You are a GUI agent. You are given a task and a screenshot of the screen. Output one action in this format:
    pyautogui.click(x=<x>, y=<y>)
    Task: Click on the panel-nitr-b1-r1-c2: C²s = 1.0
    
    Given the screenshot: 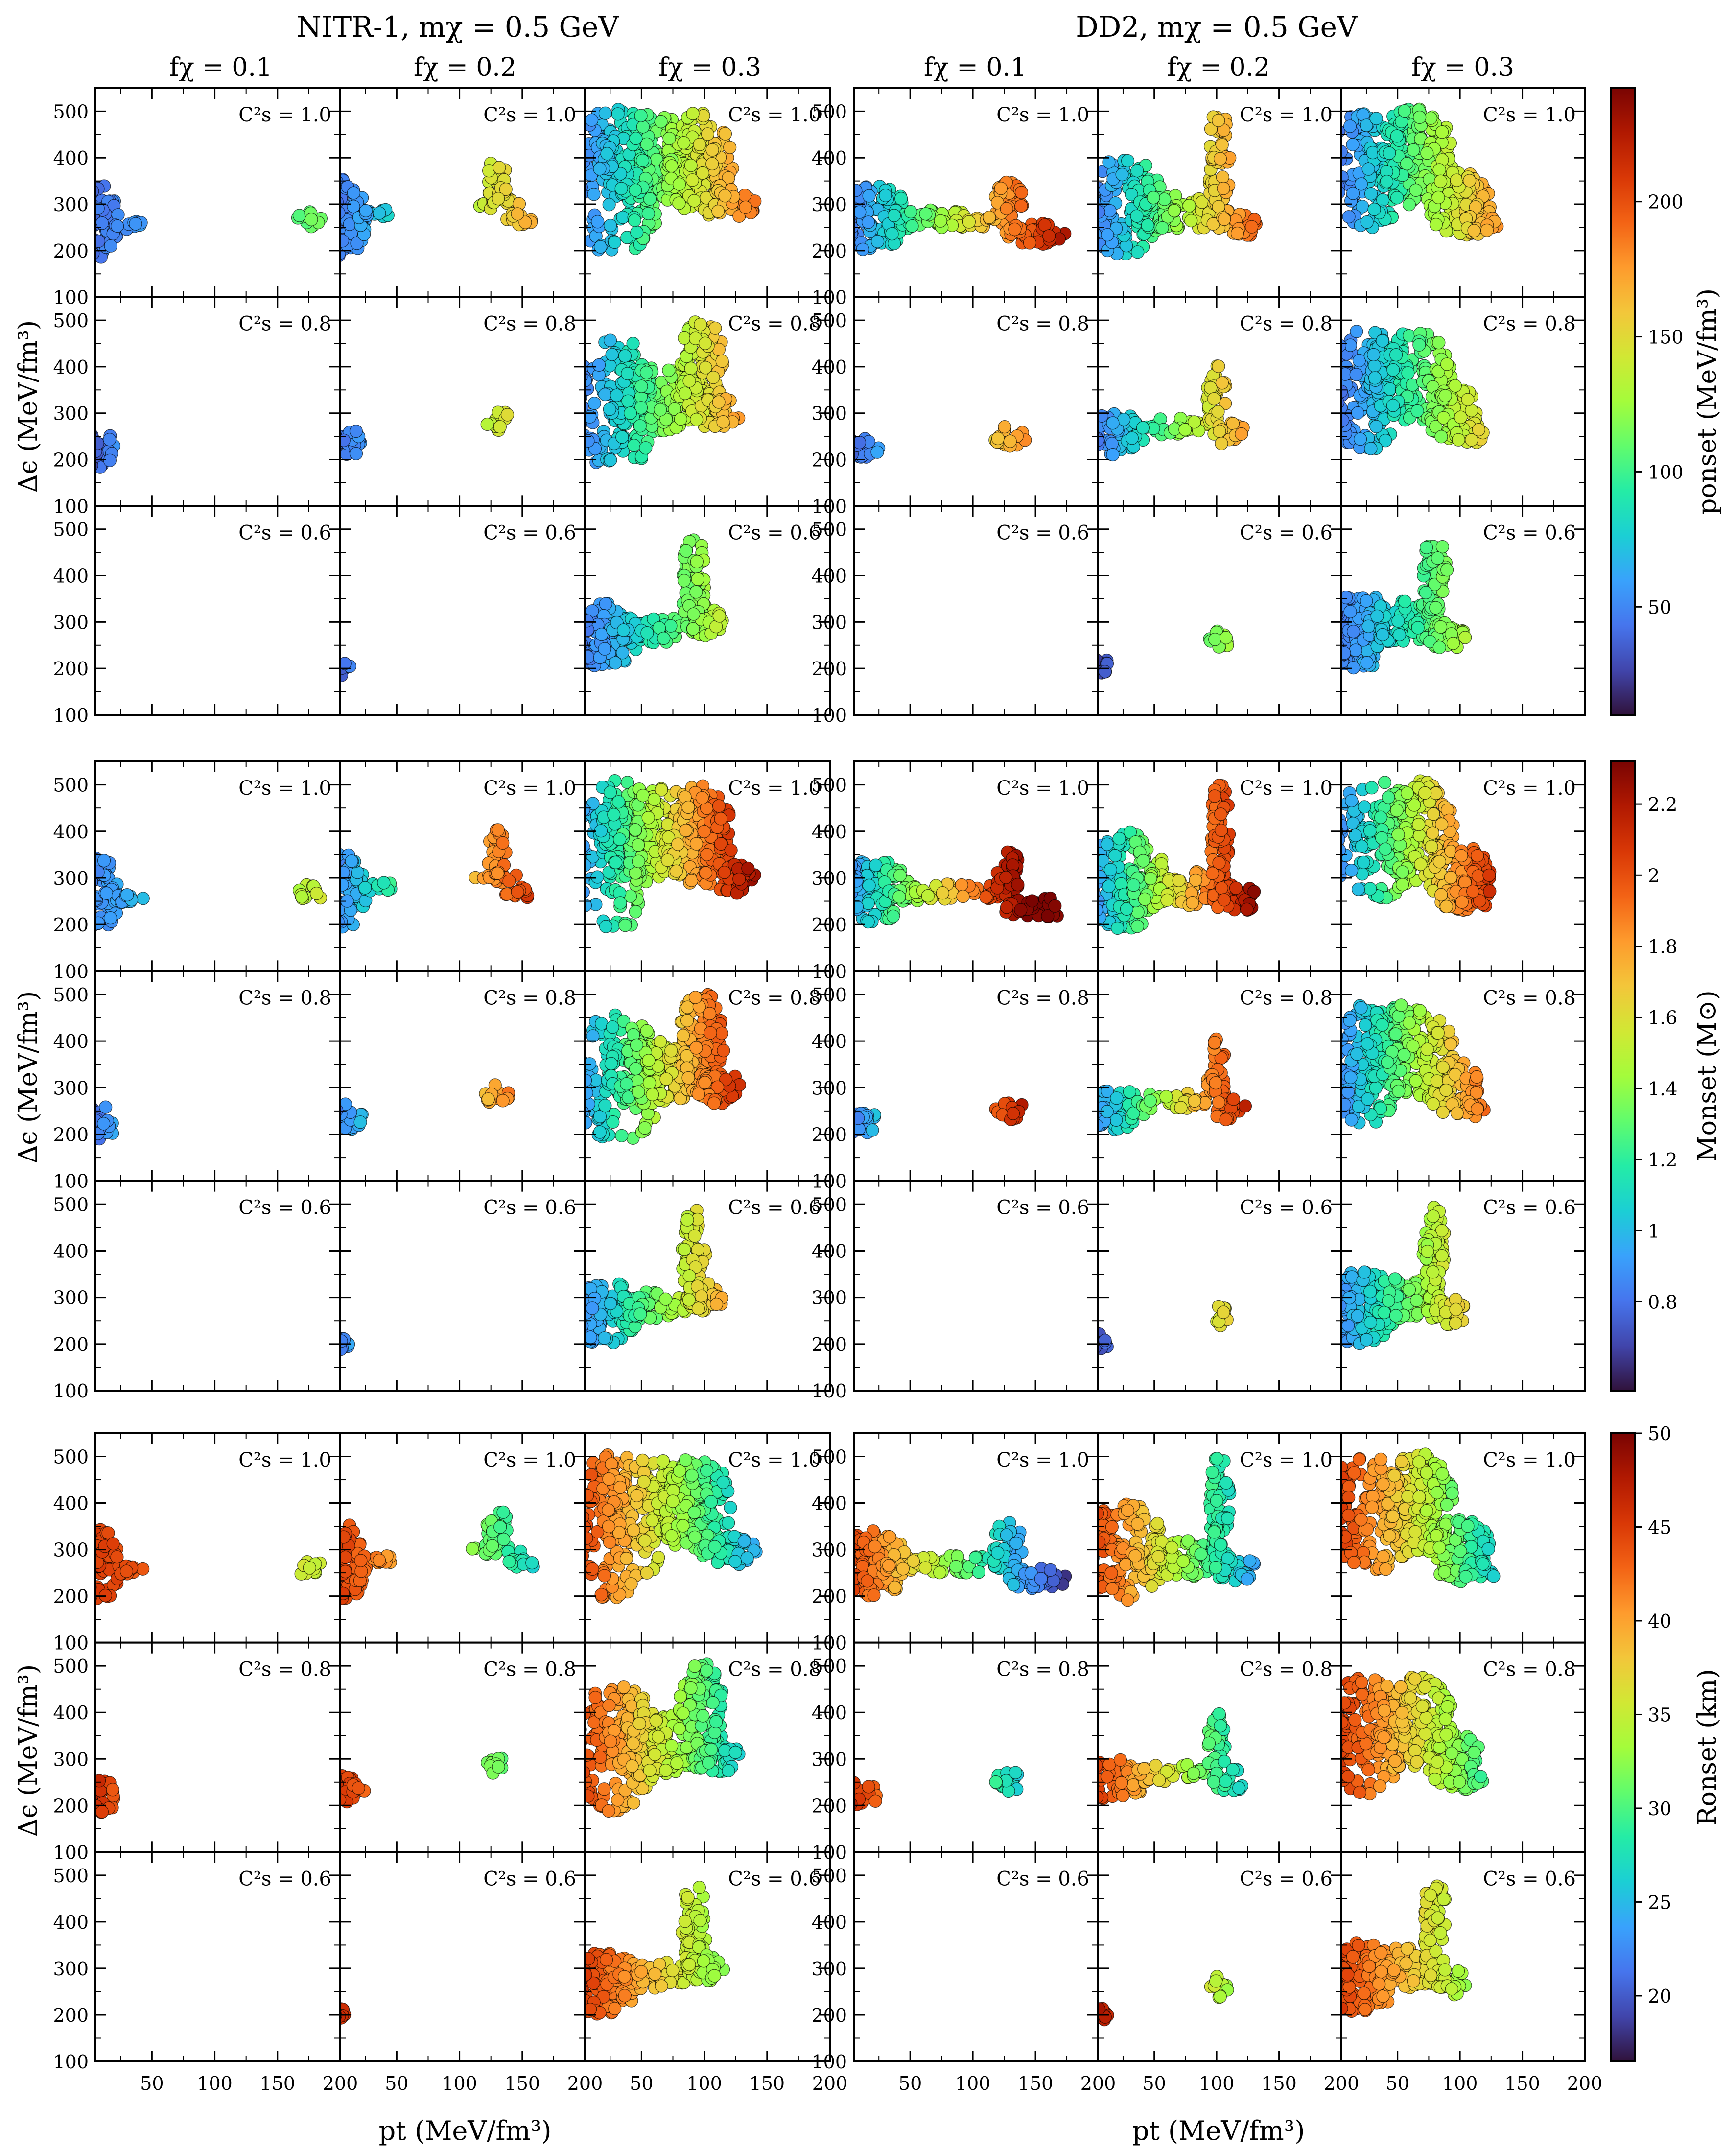 What is the action you would take?
    pyautogui.click(x=463, y=192)
    